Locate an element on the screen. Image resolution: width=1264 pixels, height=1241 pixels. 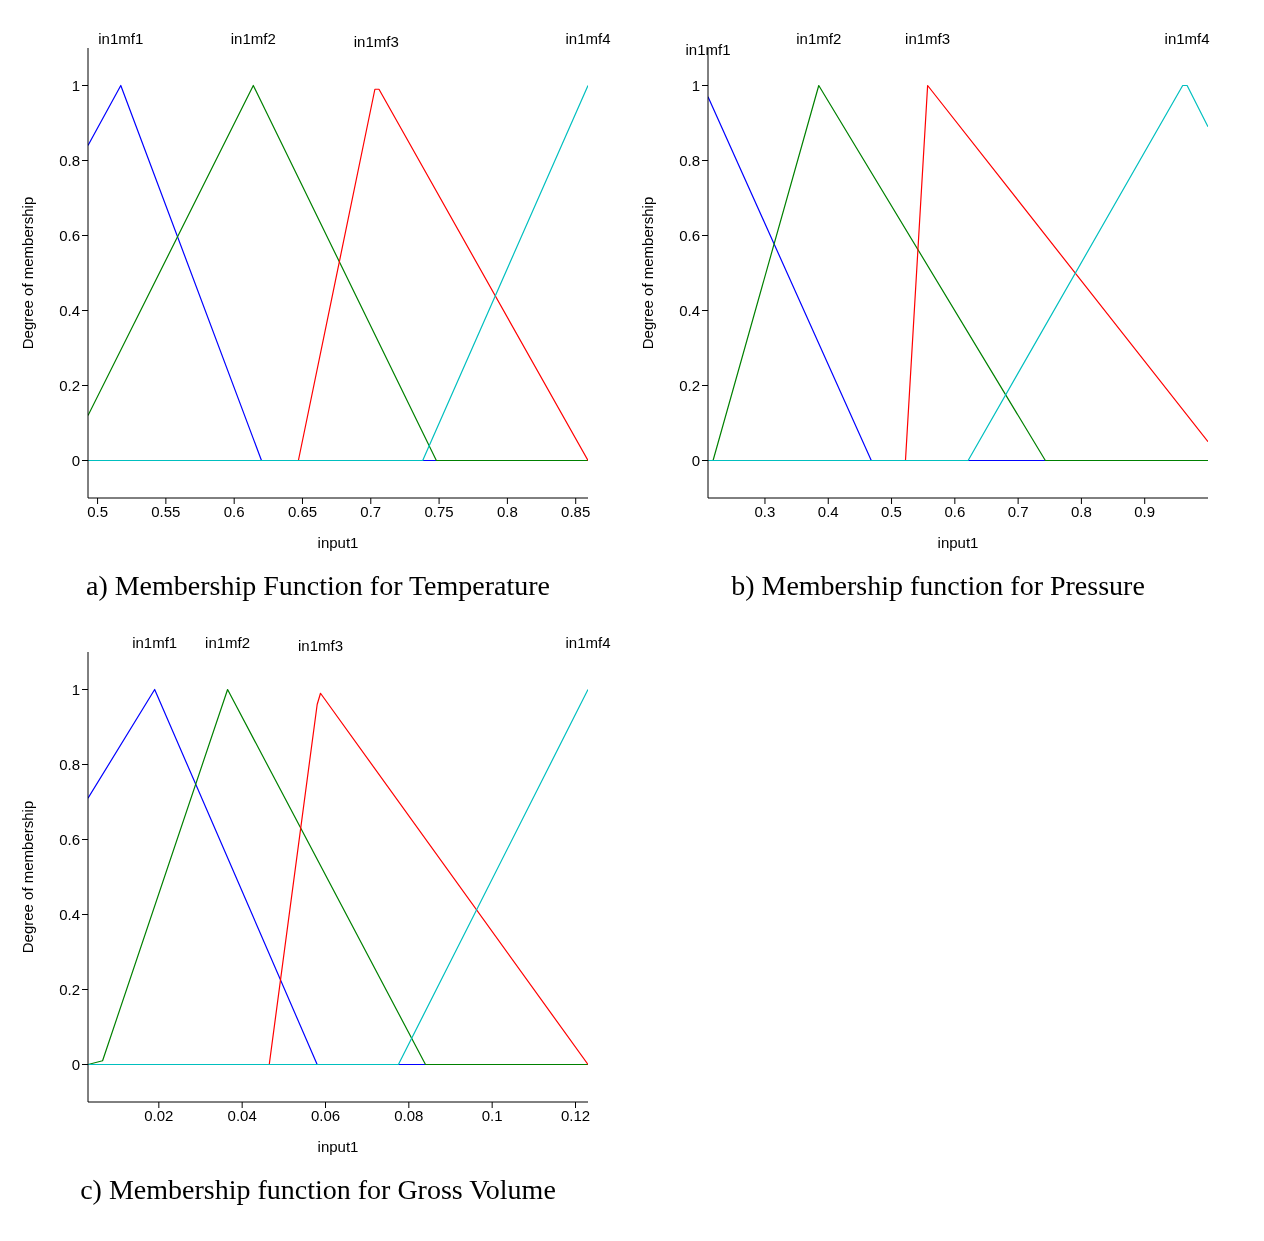
x-tick-label: 0.08 is located at coordinates (409, 1115).